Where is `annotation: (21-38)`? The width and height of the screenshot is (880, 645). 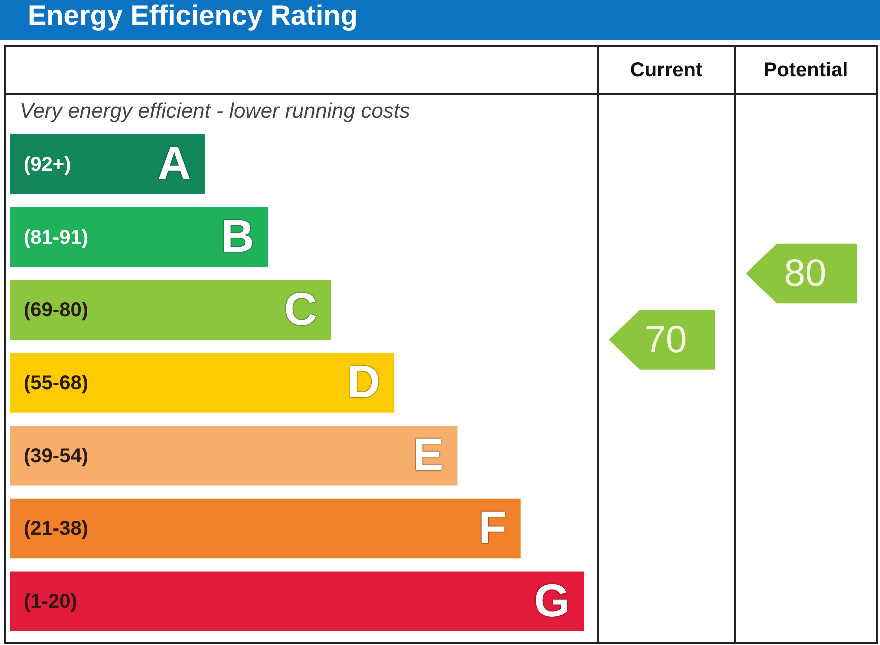
annotation: (21-38) is located at coordinates (56, 529).